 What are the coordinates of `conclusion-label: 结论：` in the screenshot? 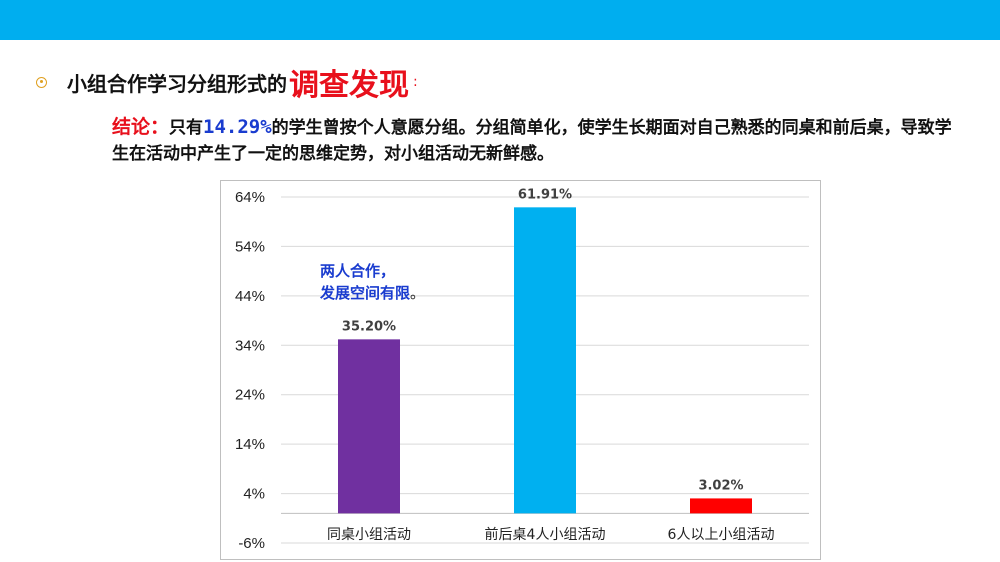 It's located at (141, 127).